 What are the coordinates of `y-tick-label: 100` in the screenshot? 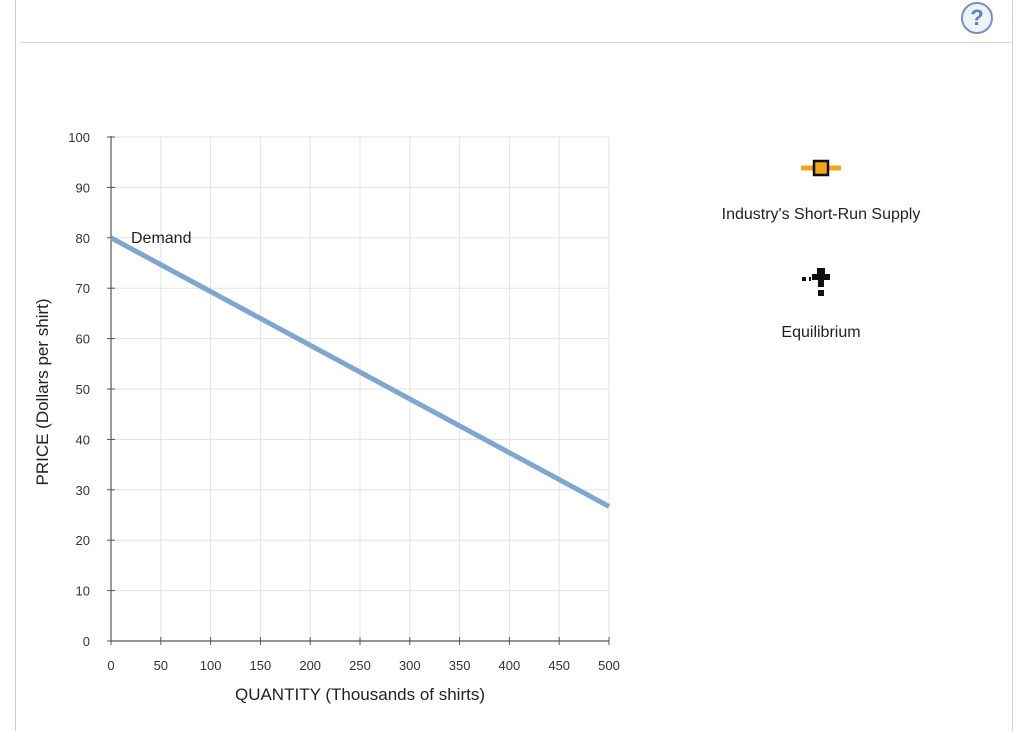 It's located at (79, 137).